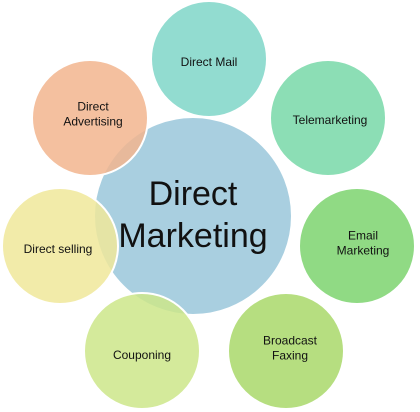 The width and height of the screenshot is (420, 412). Describe the element at coordinates (142, 355) in the screenshot. I see `satellite-label: Couponing` at that location.